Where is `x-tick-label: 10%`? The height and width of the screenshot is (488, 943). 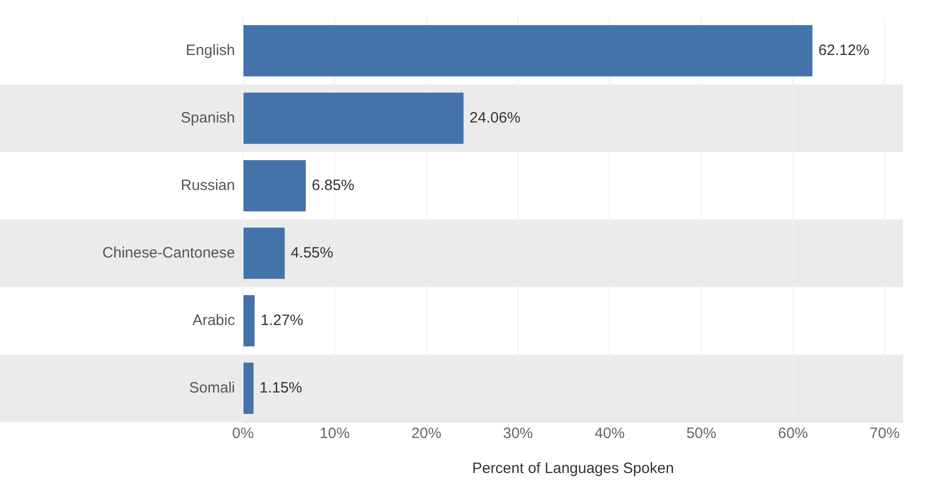
x-tick-label: 10% is located at coordinates (335, 433).